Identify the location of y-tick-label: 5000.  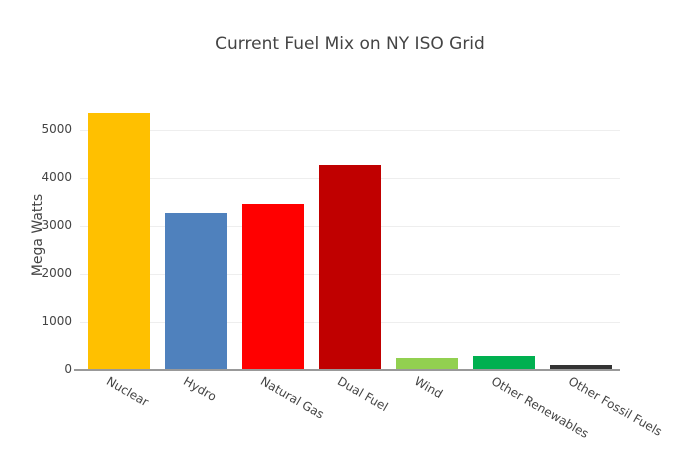
(56, 129).